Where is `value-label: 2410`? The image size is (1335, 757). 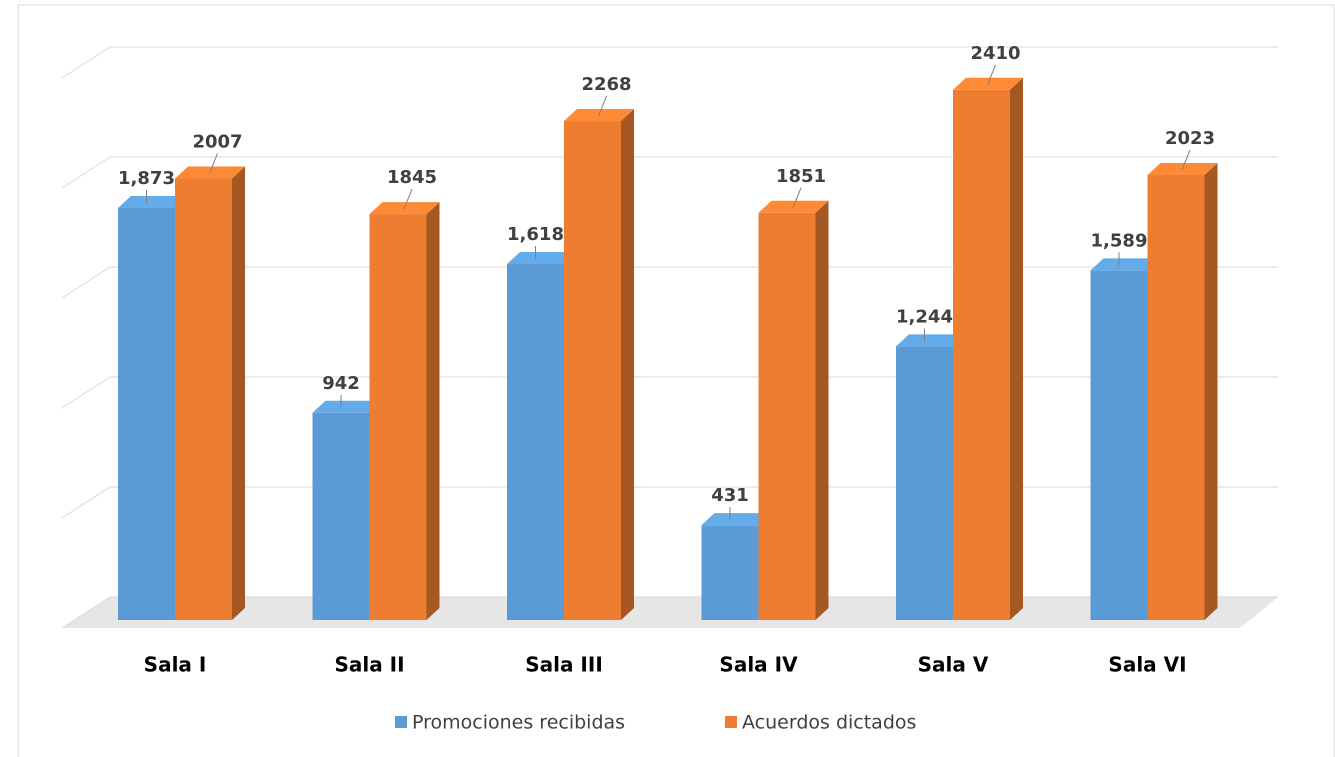 value-label: 2410 is located at coordinates (995, 53).